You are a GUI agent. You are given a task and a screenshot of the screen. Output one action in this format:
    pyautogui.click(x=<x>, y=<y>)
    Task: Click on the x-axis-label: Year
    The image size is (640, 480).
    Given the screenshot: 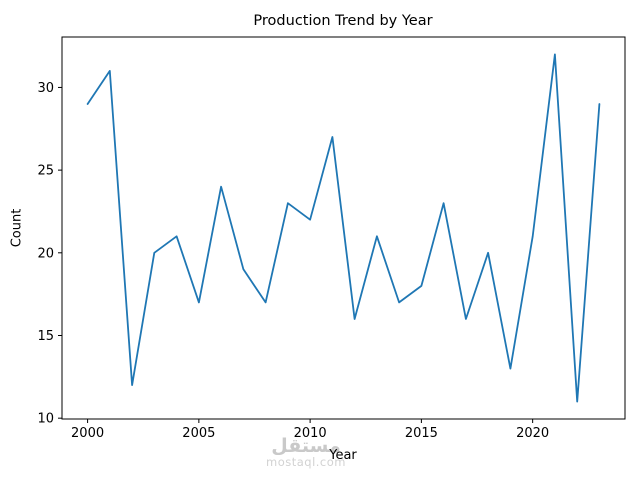 What is the action you would take?
    pyautogui.click(x=343, y=455)
    